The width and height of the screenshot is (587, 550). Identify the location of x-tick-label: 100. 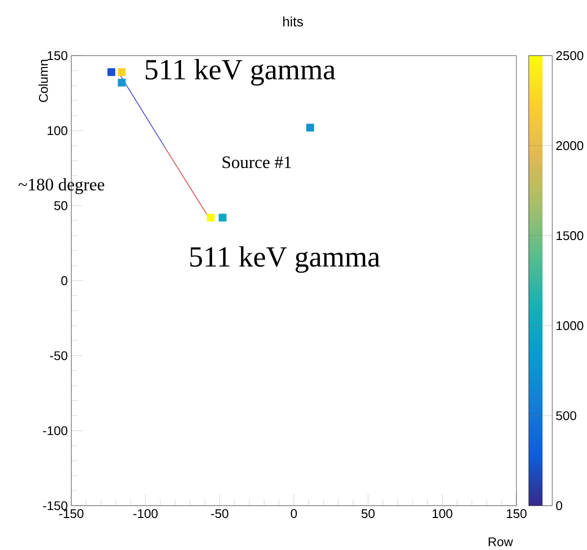
(442, 513).